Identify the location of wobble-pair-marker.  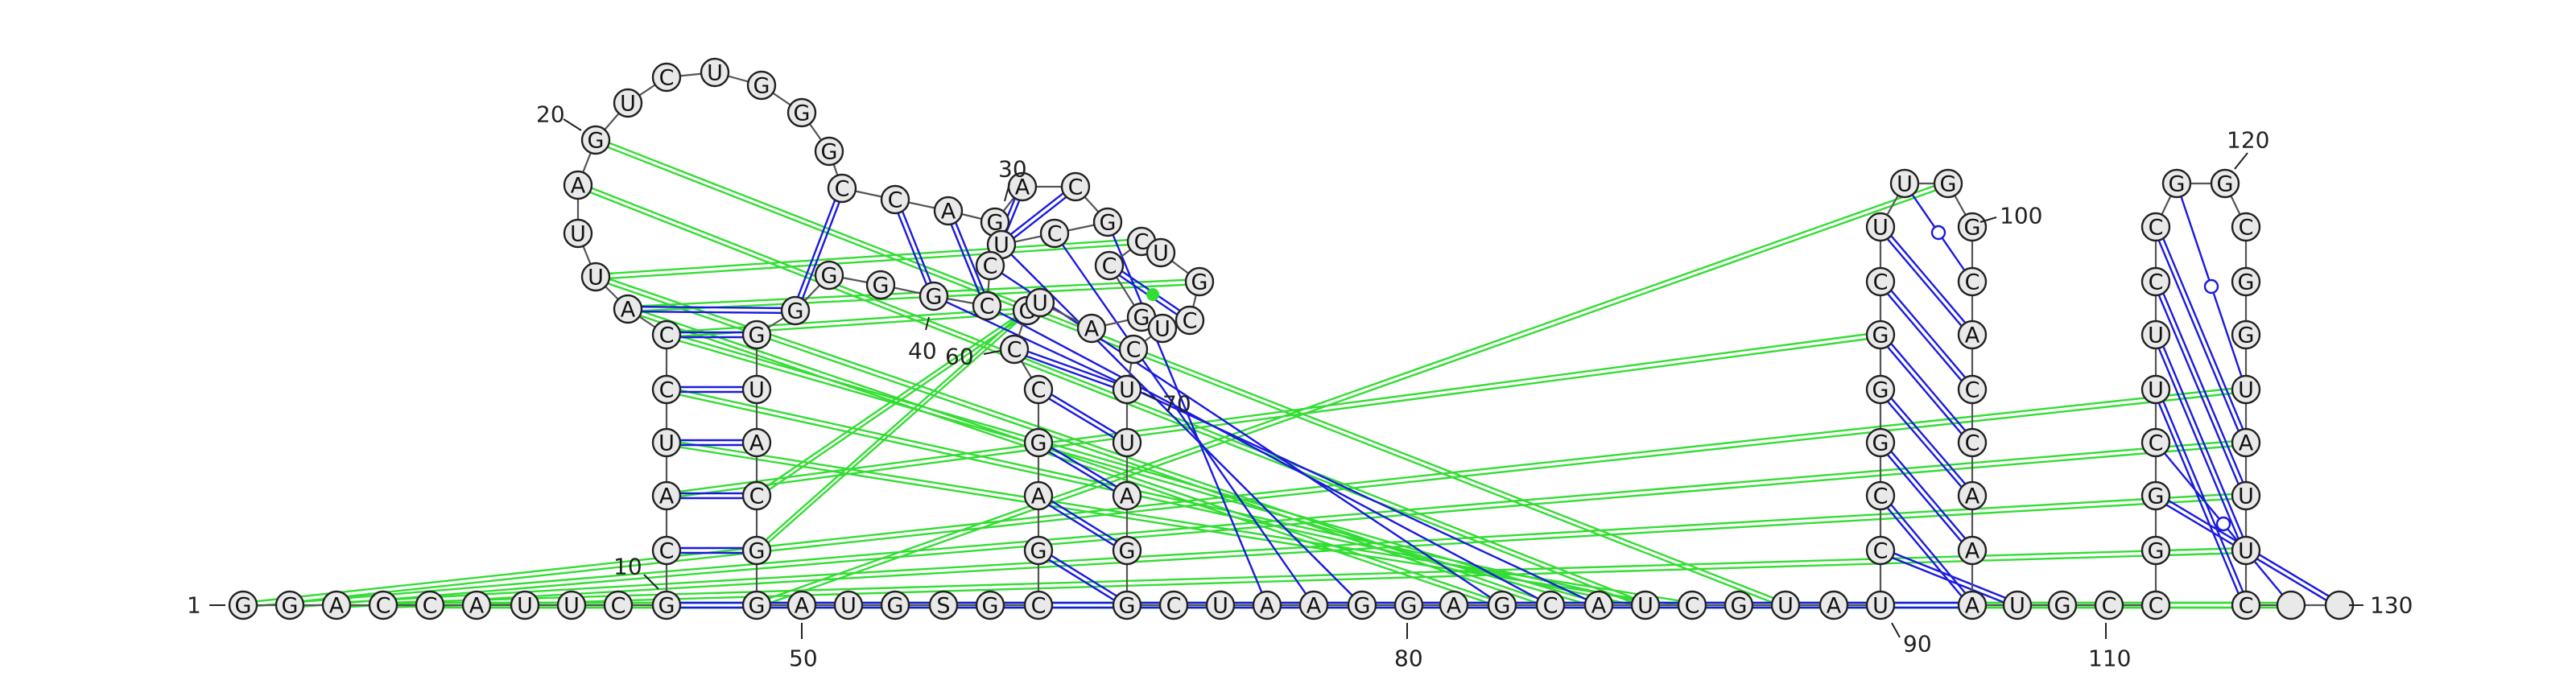
(2223, 524).